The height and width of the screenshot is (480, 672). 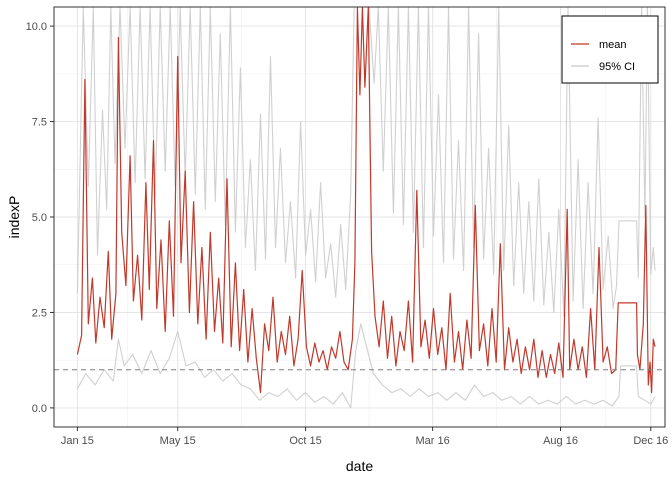 I want to click on y-tick-label: 5.0, so click(x=39, y=218).